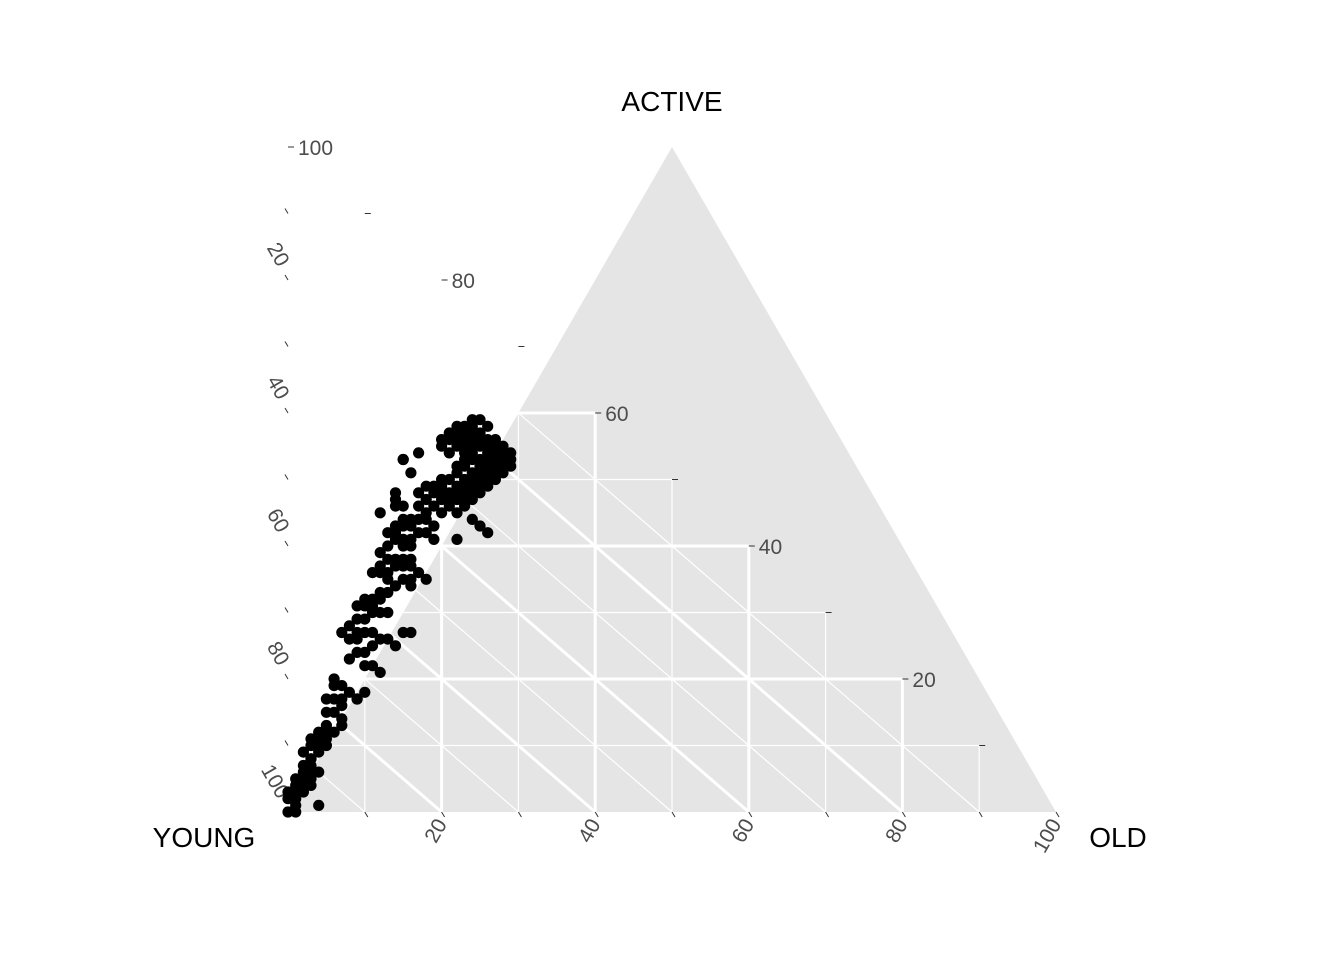 The height and width of the screenshot is (960, 1344). What do you see at coordinates (671, 101) in the screenshot?
I see `axis-title-top: ACTIVE` at bounding box center [671, 101].